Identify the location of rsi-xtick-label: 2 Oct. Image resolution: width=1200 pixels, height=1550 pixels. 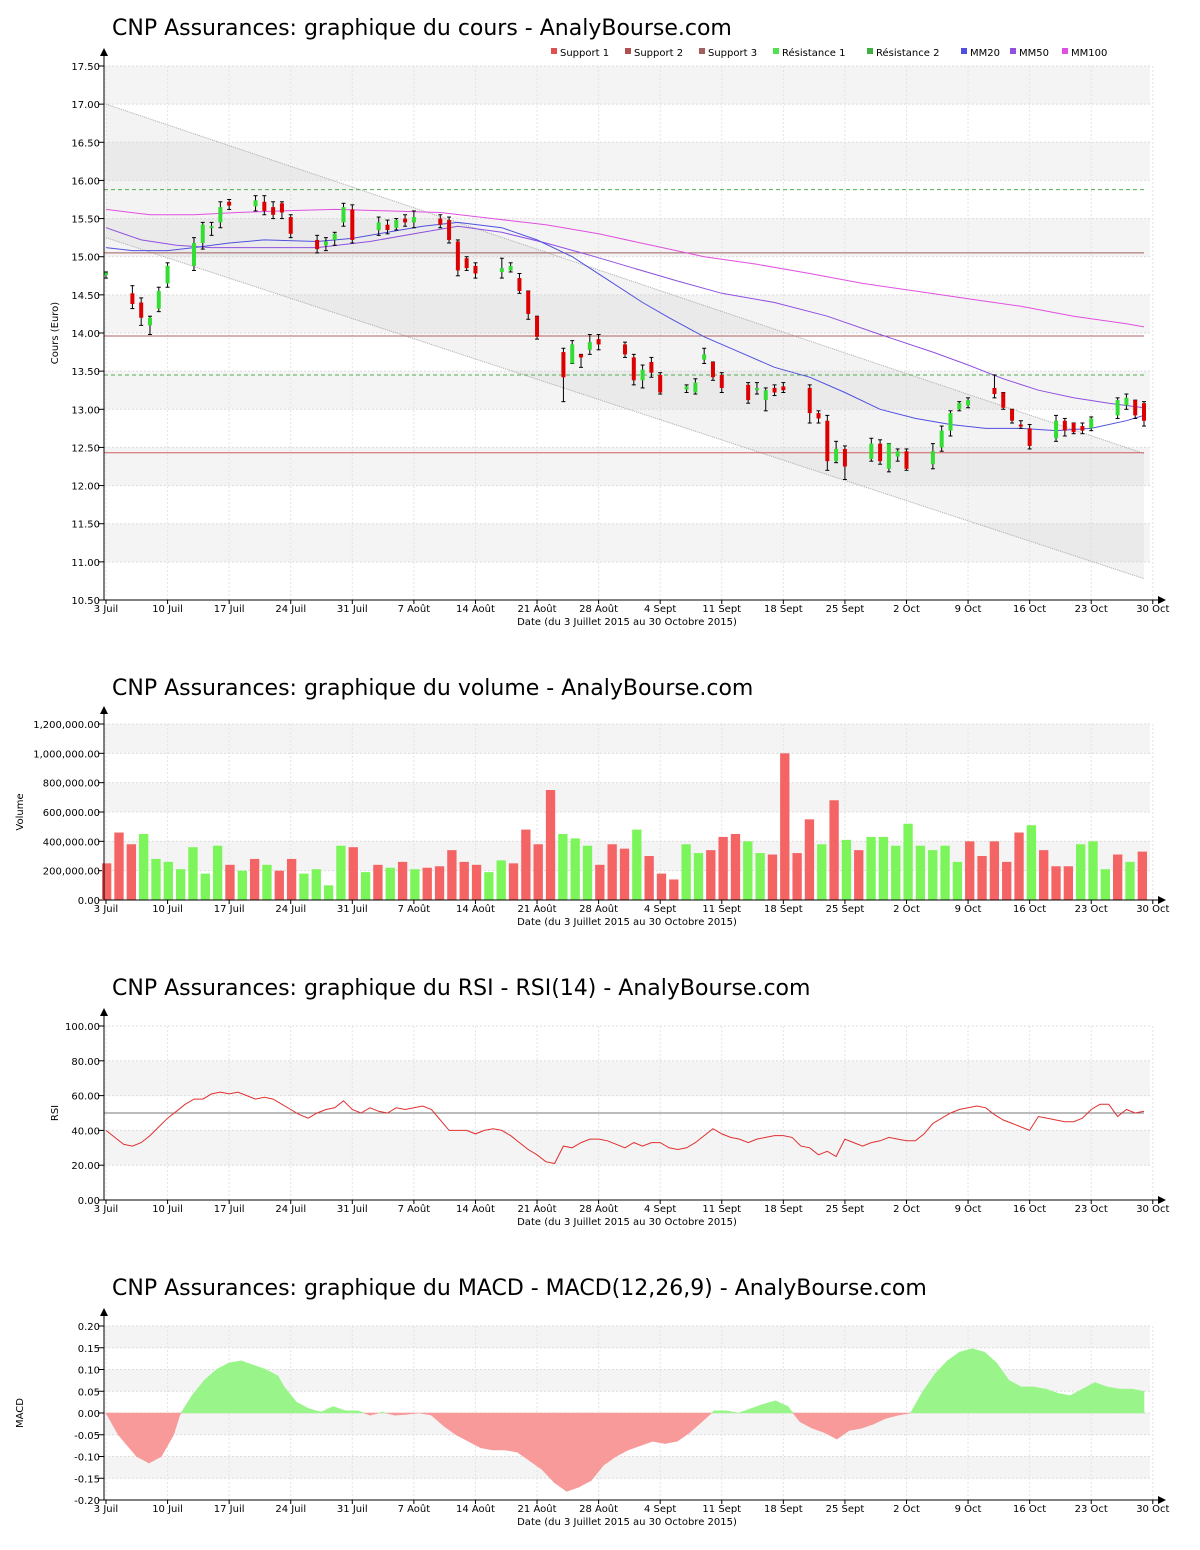
(906, 1209).